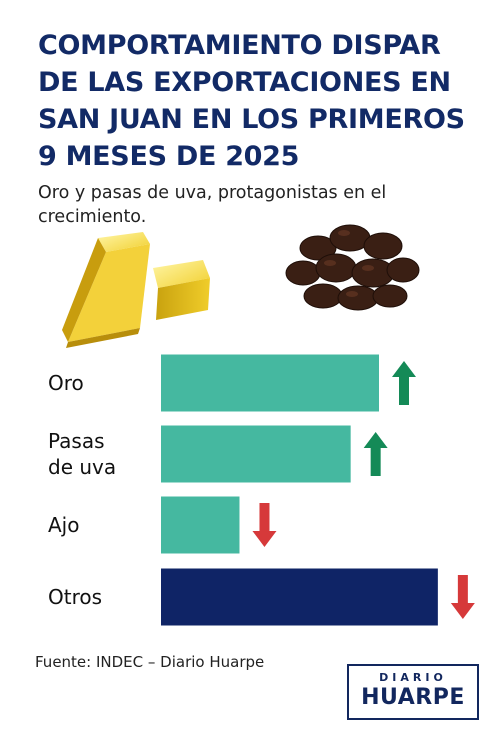 This screenshot has width=500, height=750. I want to click on diario-huarpe-logo: DIARIO HUARPE, so click(413, 692).